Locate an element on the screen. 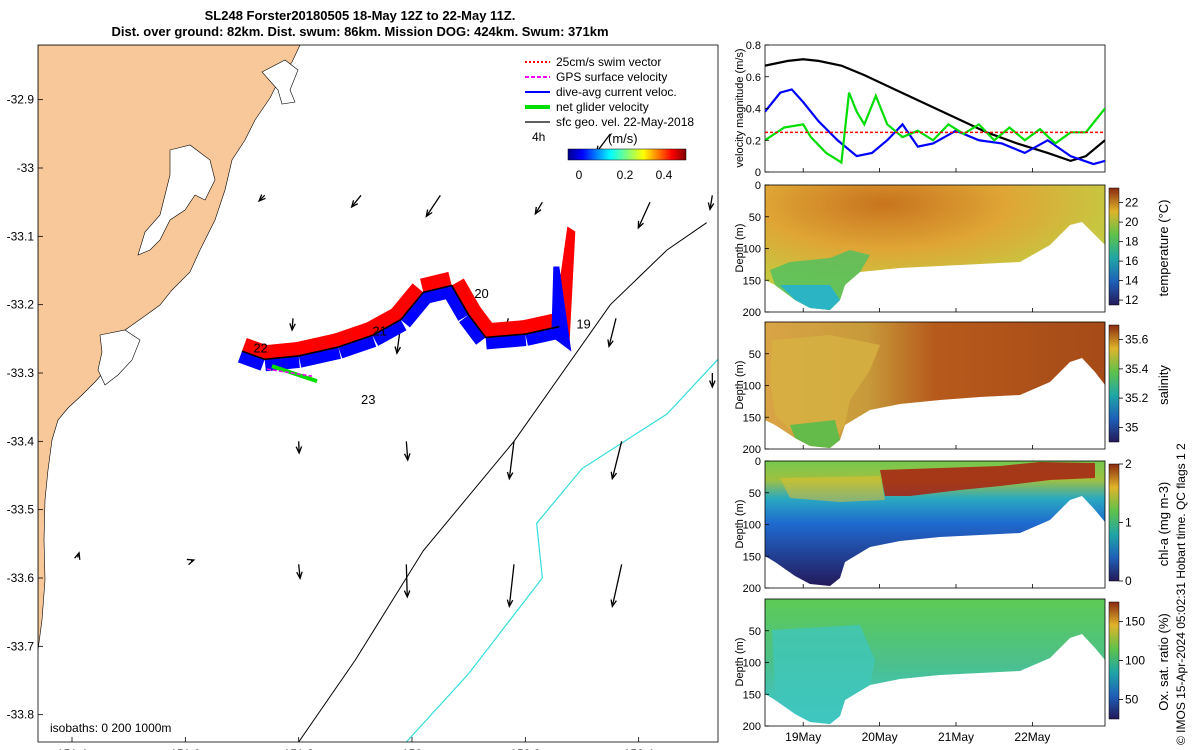  map-ytick-label: -33.6 is located at coordinates (21, 578).